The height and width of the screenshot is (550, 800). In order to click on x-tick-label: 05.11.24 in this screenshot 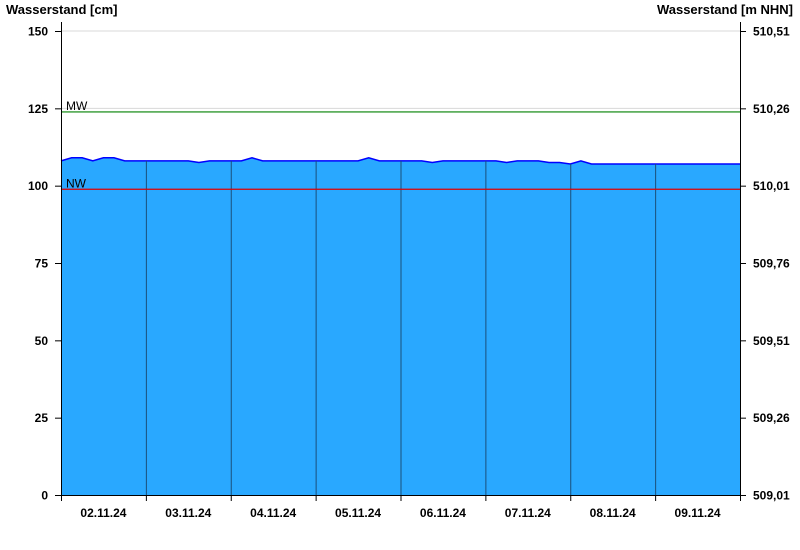, I will do `click(358, 513)`.